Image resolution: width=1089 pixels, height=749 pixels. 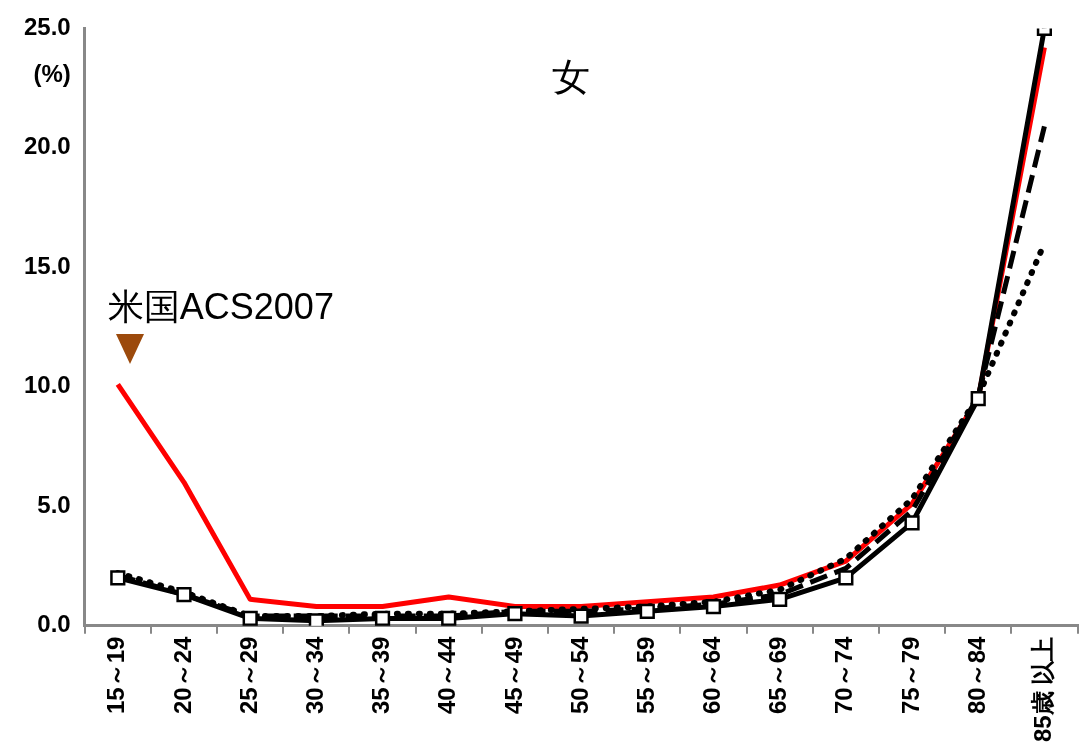 I want to click on x-tick-label: 30～34, so click(x=314, y=675).